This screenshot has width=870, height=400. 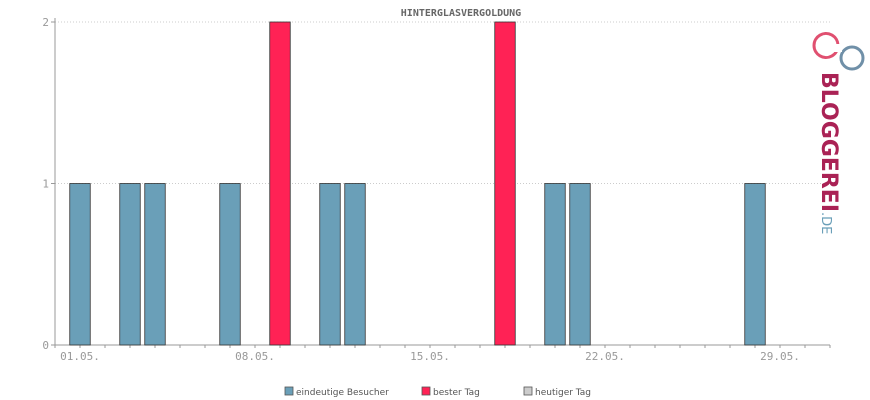 I want to click on y-tick-label-0: 0, so click(x=45, y=345).